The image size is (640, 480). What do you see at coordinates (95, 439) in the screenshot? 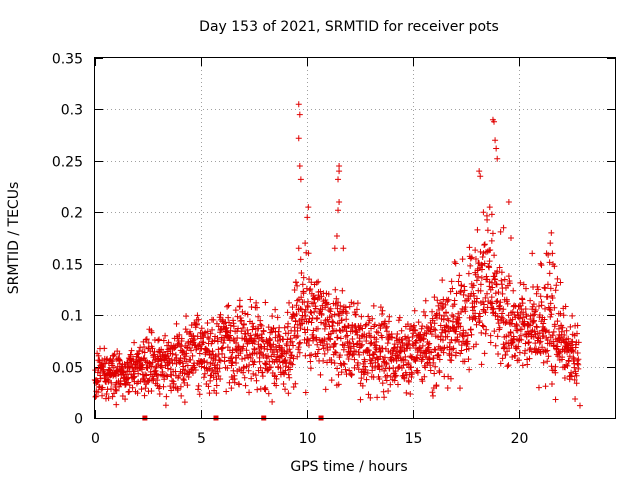
I see `x-tick-label: 0` at bounding box center [95, 439].